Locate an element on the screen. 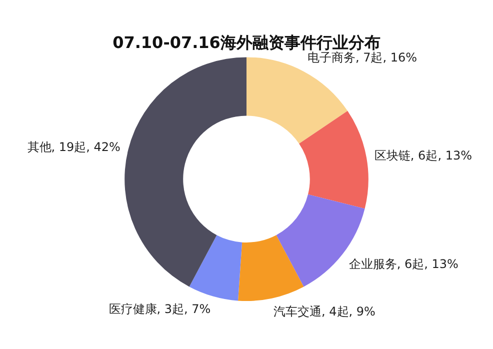  slice-label: 其他, 19起, 42% is located at coordinates (73, 147).